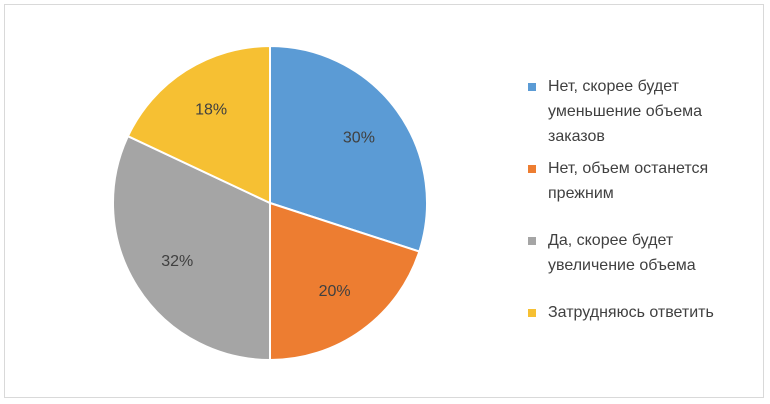  I want to click on legend-item: Затрудняюсь ответить, so click(638, 312).